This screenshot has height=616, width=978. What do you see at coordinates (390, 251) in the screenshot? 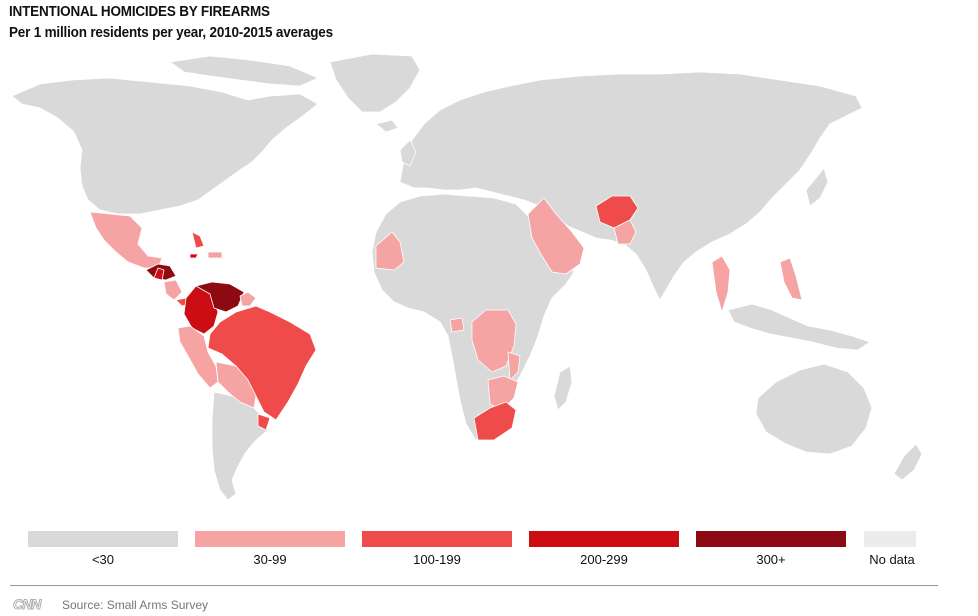
I see `country-mauritania` at bounding box center [390, 251].